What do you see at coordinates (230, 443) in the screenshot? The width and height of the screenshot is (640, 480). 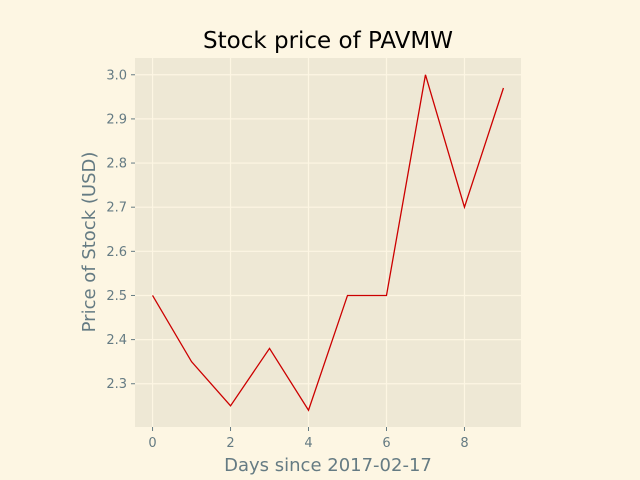 I see `x-tick-label: 2` at bounding box center [230, 443].